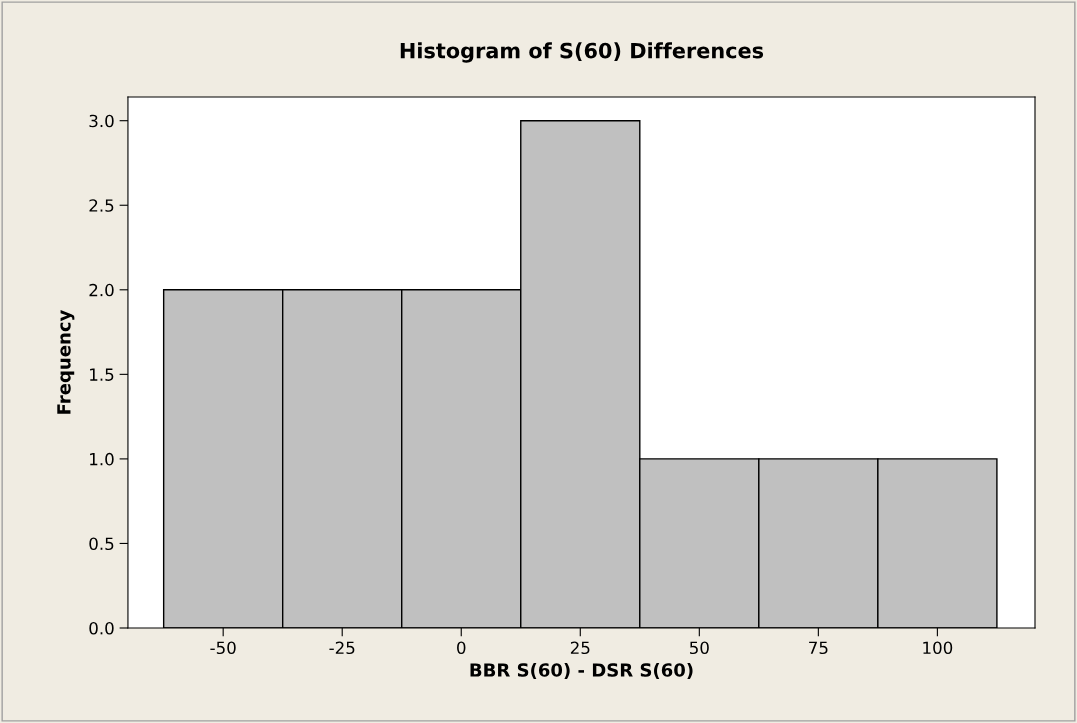 The width and height of the screenshot is (1077, 723). I want to click on y-axis-title: Frequency, so click(66, 362).